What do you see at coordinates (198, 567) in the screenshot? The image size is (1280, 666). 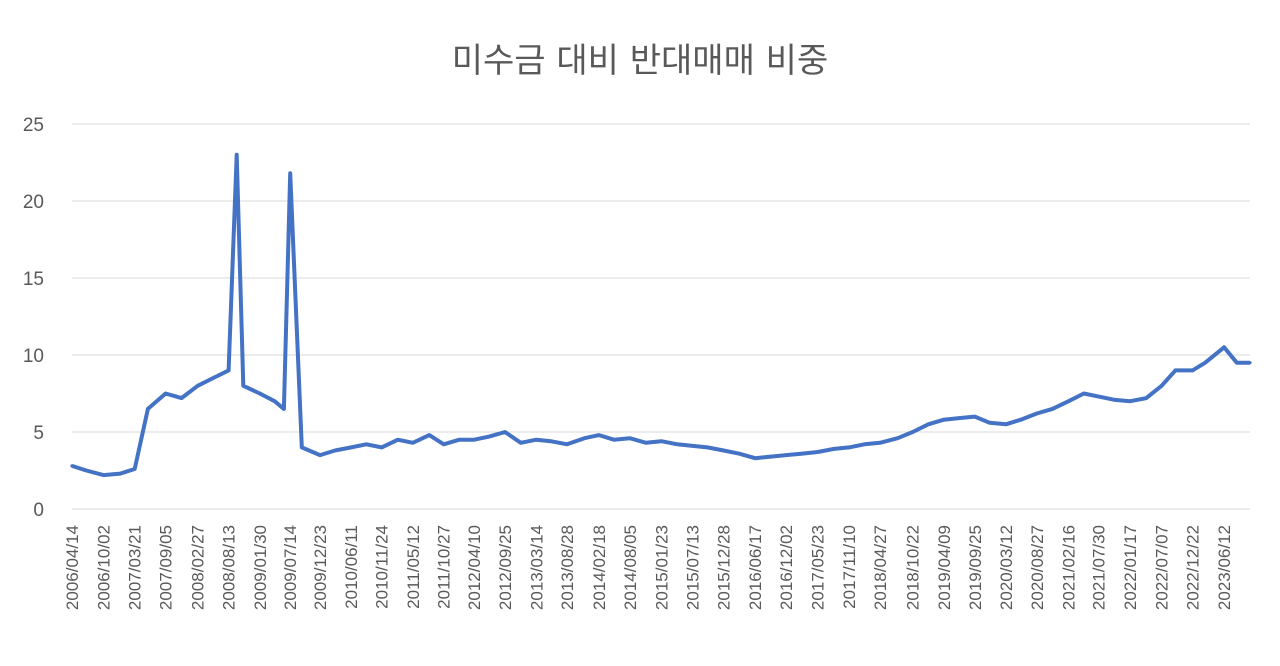 I see `x-tick-label: 2008/02/27` at bounding box center [198, 567].